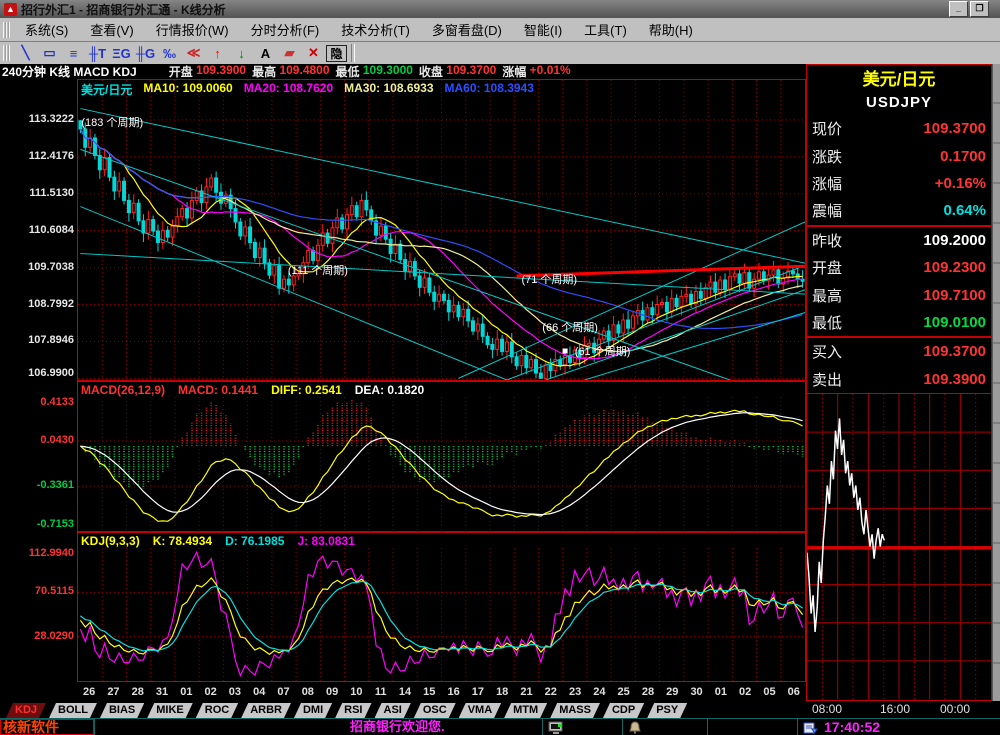 Image resolution: width=1000 pixels, height=735 pixels. What do you see at coordinates (217, 710) in the screenshot?
I see `tab-roc: ROC` at bounding box center [217, 710].